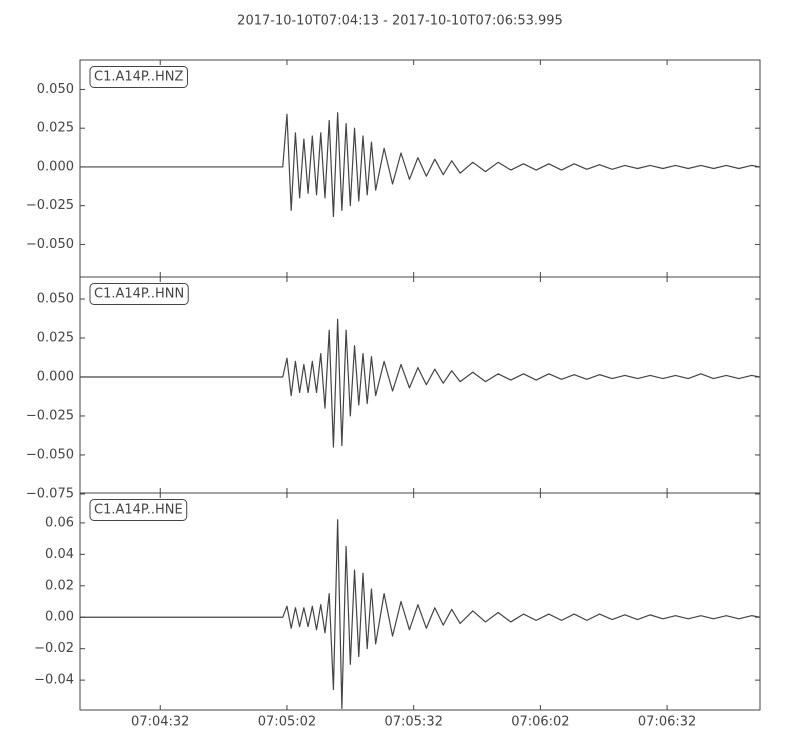  What do you see at coordinates (540, 722) in the screenshot?
I see `x-tick-label: 07:06:02` at bounding box center [540, 722].